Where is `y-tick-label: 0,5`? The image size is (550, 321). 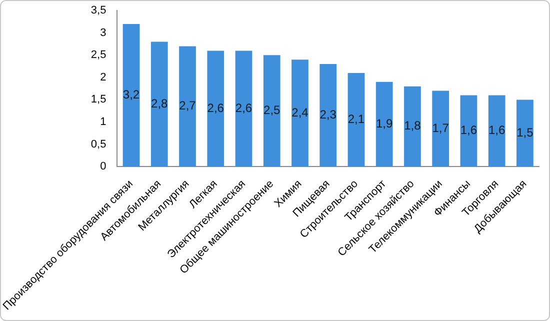
y-tick-label: 0,5 is located at coordinates (98, 144).